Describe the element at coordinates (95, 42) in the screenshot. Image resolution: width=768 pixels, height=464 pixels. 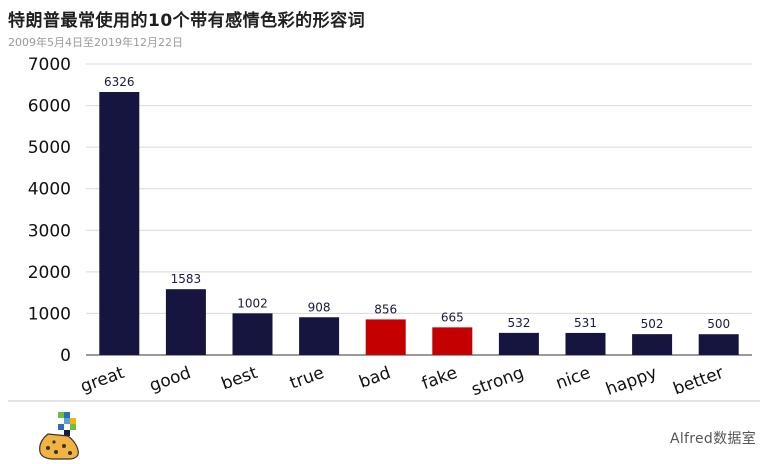
I see `chart-subtitle: 2009年5月4日至2019年12月22日` at that location.